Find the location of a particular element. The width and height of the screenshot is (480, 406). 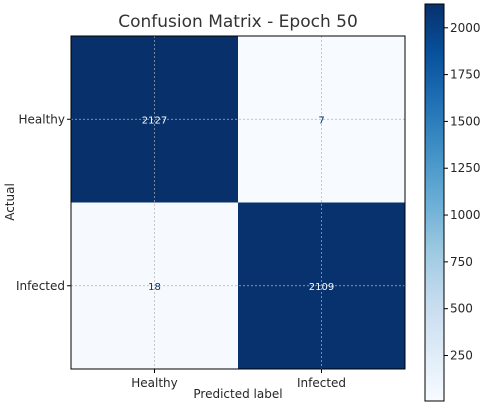

cell-value-label: 18 is located at coordinates (154, 287).